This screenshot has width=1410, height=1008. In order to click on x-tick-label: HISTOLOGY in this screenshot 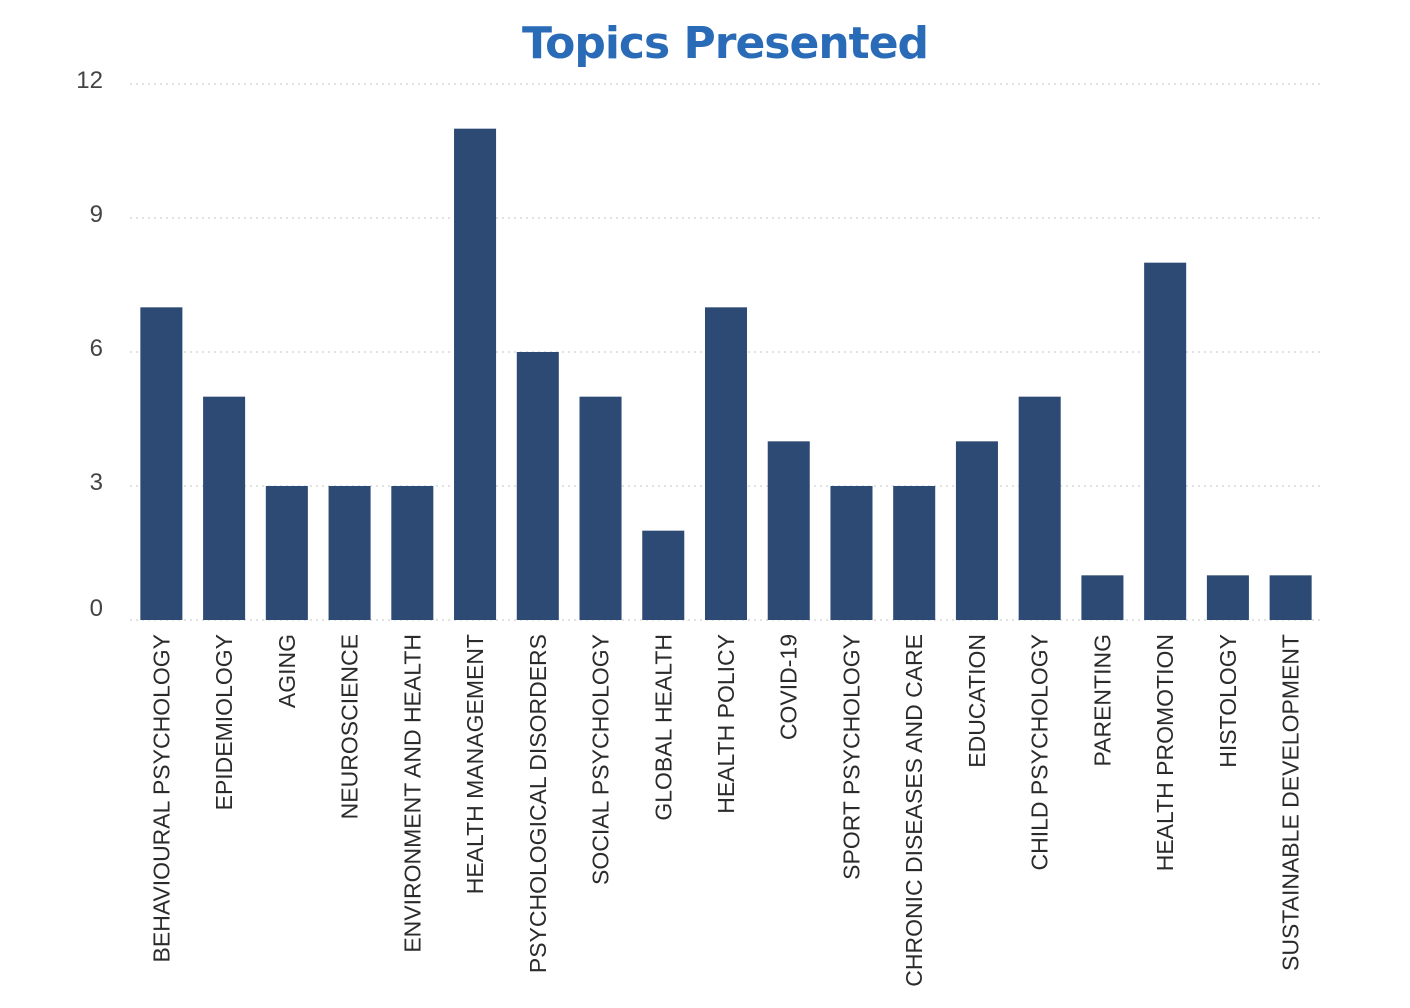, I will do `click(1228, 701)`.